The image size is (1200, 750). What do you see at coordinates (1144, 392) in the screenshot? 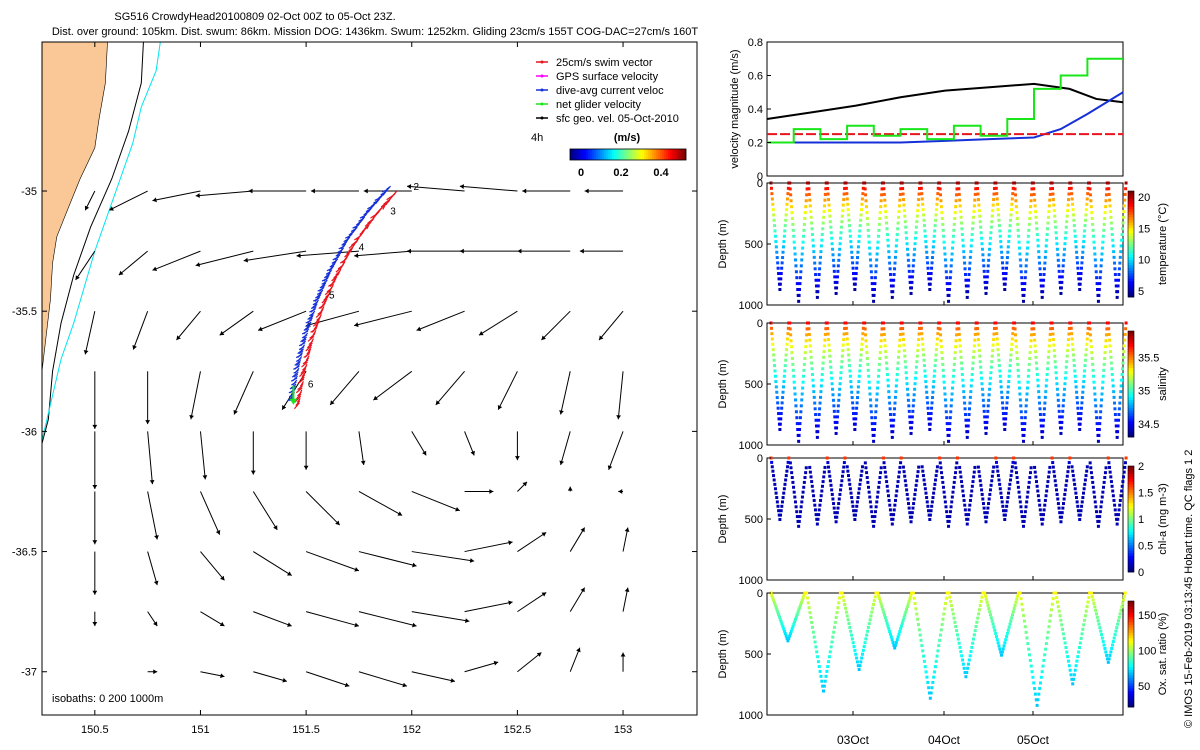
I see `colorbar-tick-label: 35` at bounding box center [1144, 392].